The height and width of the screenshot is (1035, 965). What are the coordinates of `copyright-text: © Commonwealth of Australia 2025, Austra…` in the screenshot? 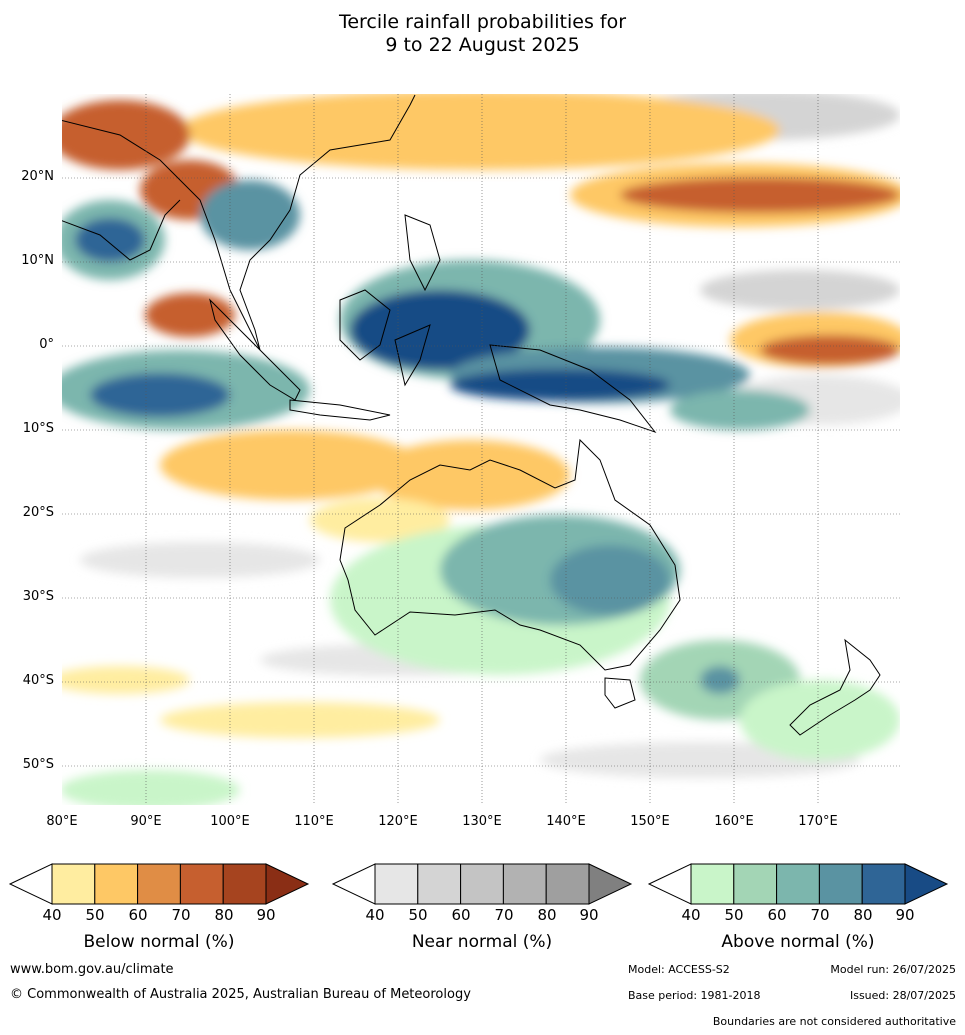 It's located at (240, 994).